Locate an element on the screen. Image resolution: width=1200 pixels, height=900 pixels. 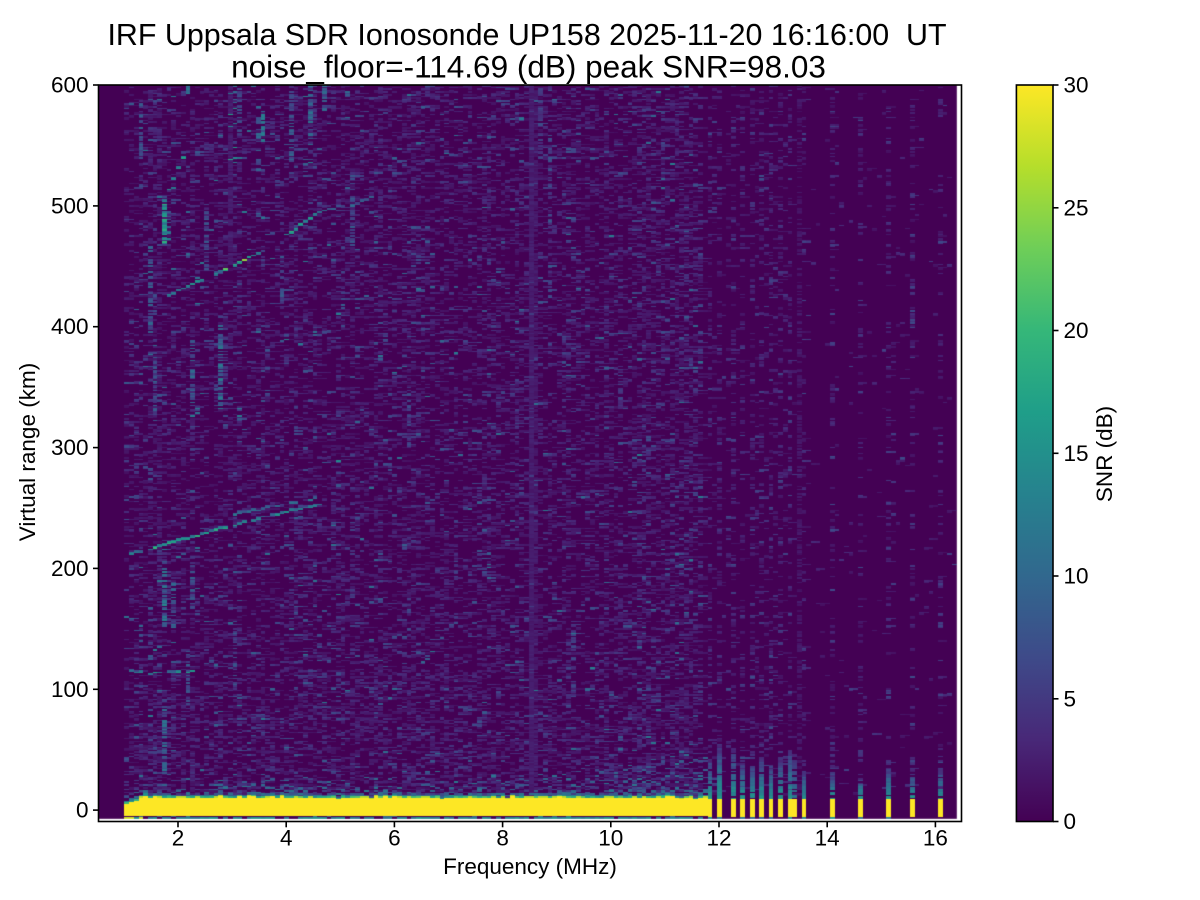
svg-text: 12 is located at coordinates (718, 838).